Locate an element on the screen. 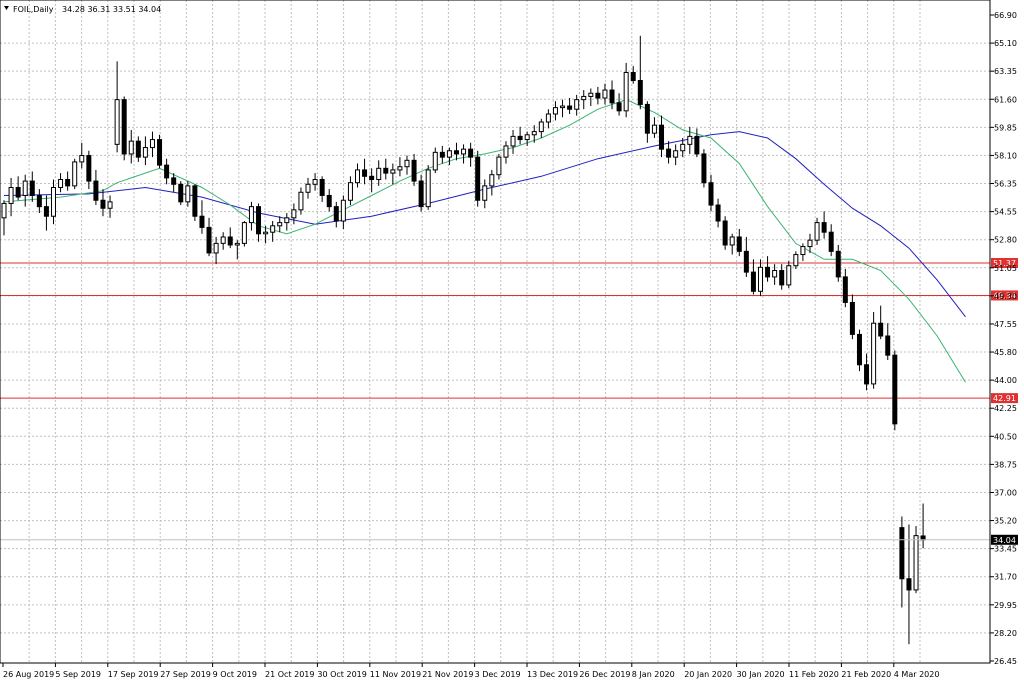 The image size is (1024, 683). current-price: 34.04 is located at coordinates (509, 539).